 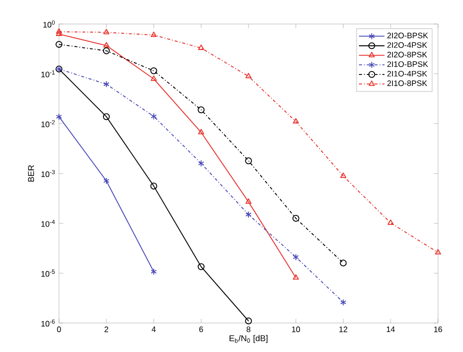 What do you see at coordinates (249, 339) in the screenshot?
I see `x-axis-title: E$_{b}$/N$_{0}$ [dB]` at bounding box center [249, 339].